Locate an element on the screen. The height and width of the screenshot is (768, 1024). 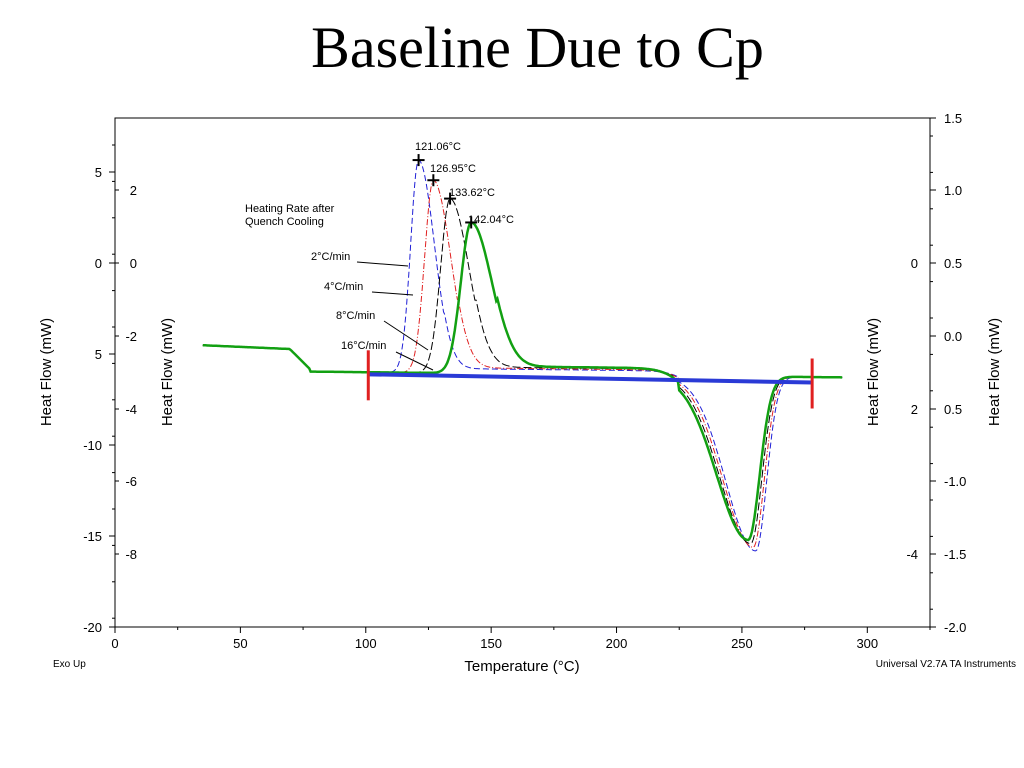
right1-tick-label: 0 is located at coordinates (914, 263).